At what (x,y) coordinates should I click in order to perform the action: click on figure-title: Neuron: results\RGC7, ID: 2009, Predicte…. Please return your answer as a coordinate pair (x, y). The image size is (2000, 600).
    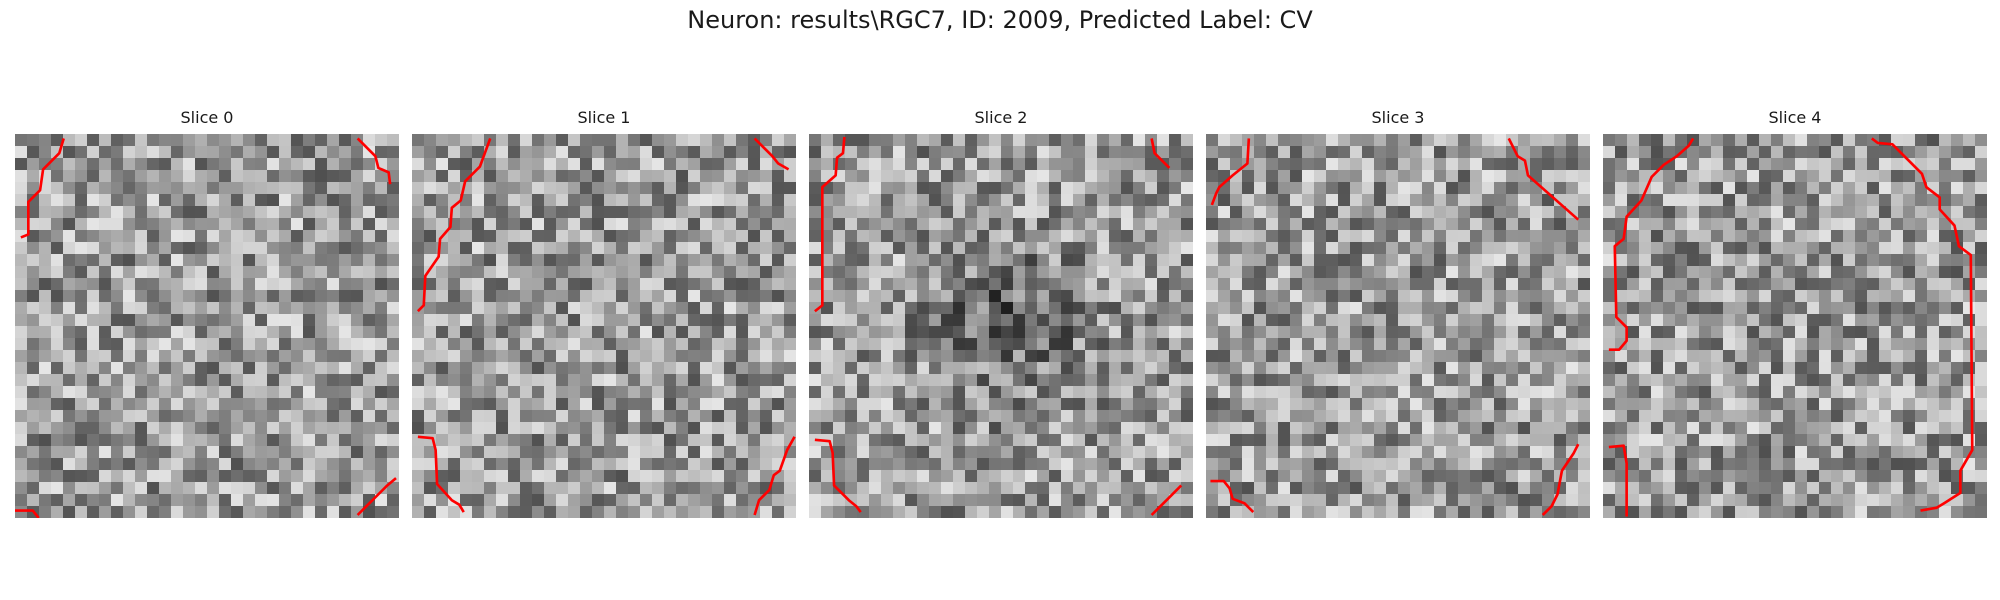
    Looking at the image, I should click on (1000, 20).